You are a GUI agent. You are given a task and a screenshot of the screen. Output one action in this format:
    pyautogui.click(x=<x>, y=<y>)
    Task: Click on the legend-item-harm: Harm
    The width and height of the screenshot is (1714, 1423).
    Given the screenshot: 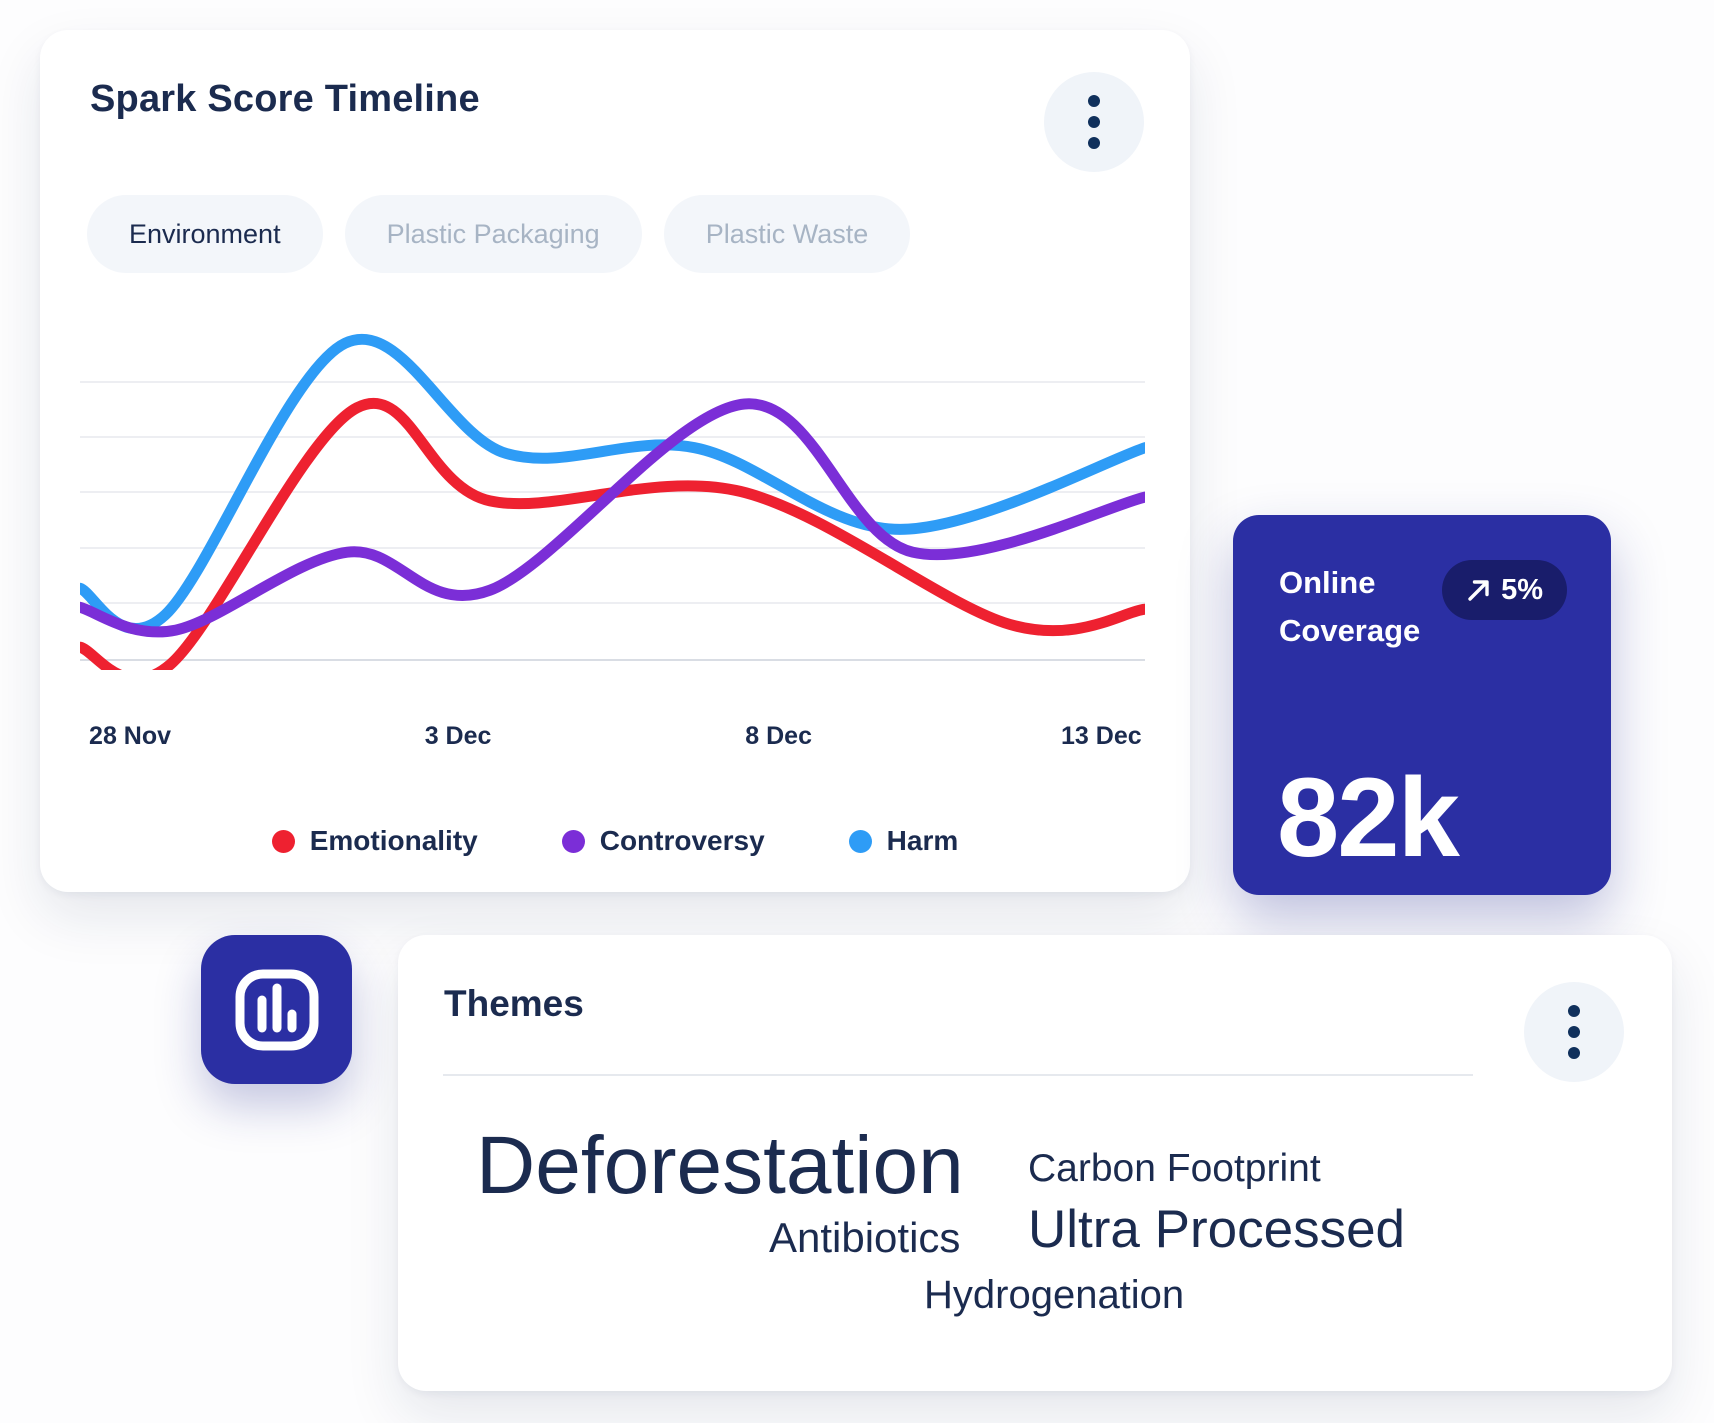 What is the action you would take?
    pyautogui.click(x=903, y=841)
    